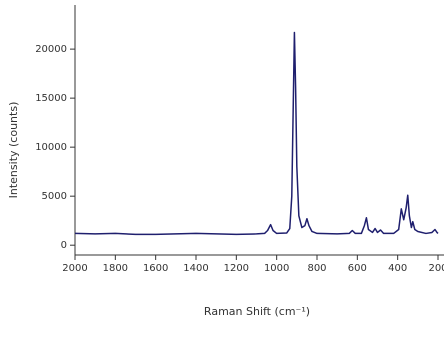 This screenshot has width=444, height=348. Describe the element at coordinates (316, 268) in the screenshot. I see `x-tick-label: 800` at that location.